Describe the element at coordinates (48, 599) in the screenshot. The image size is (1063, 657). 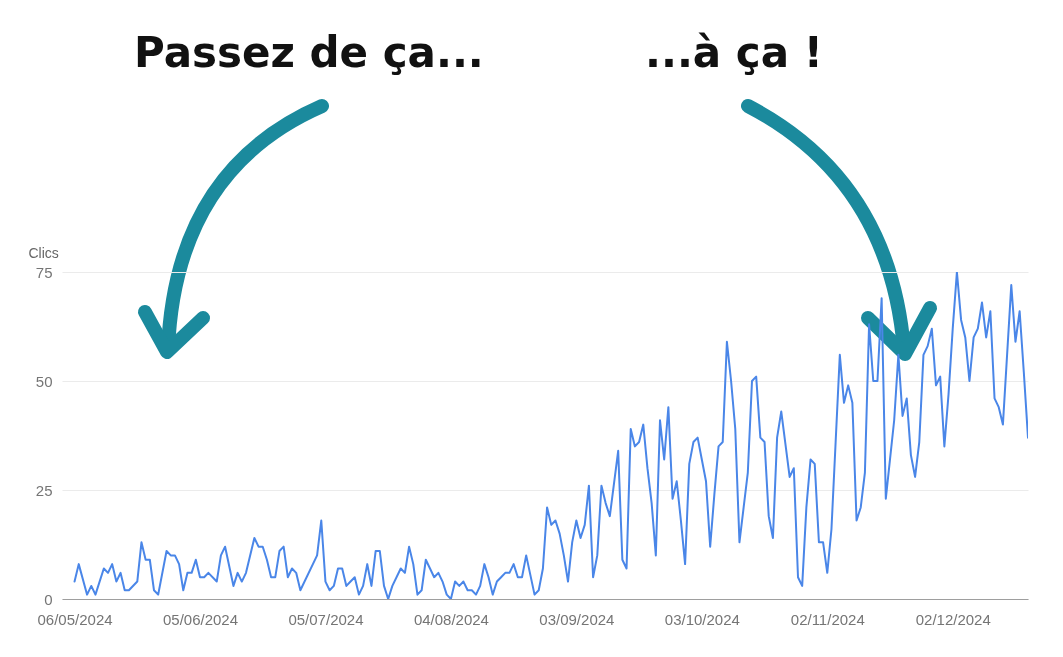
I see `y-tick-label: 0` at that location.